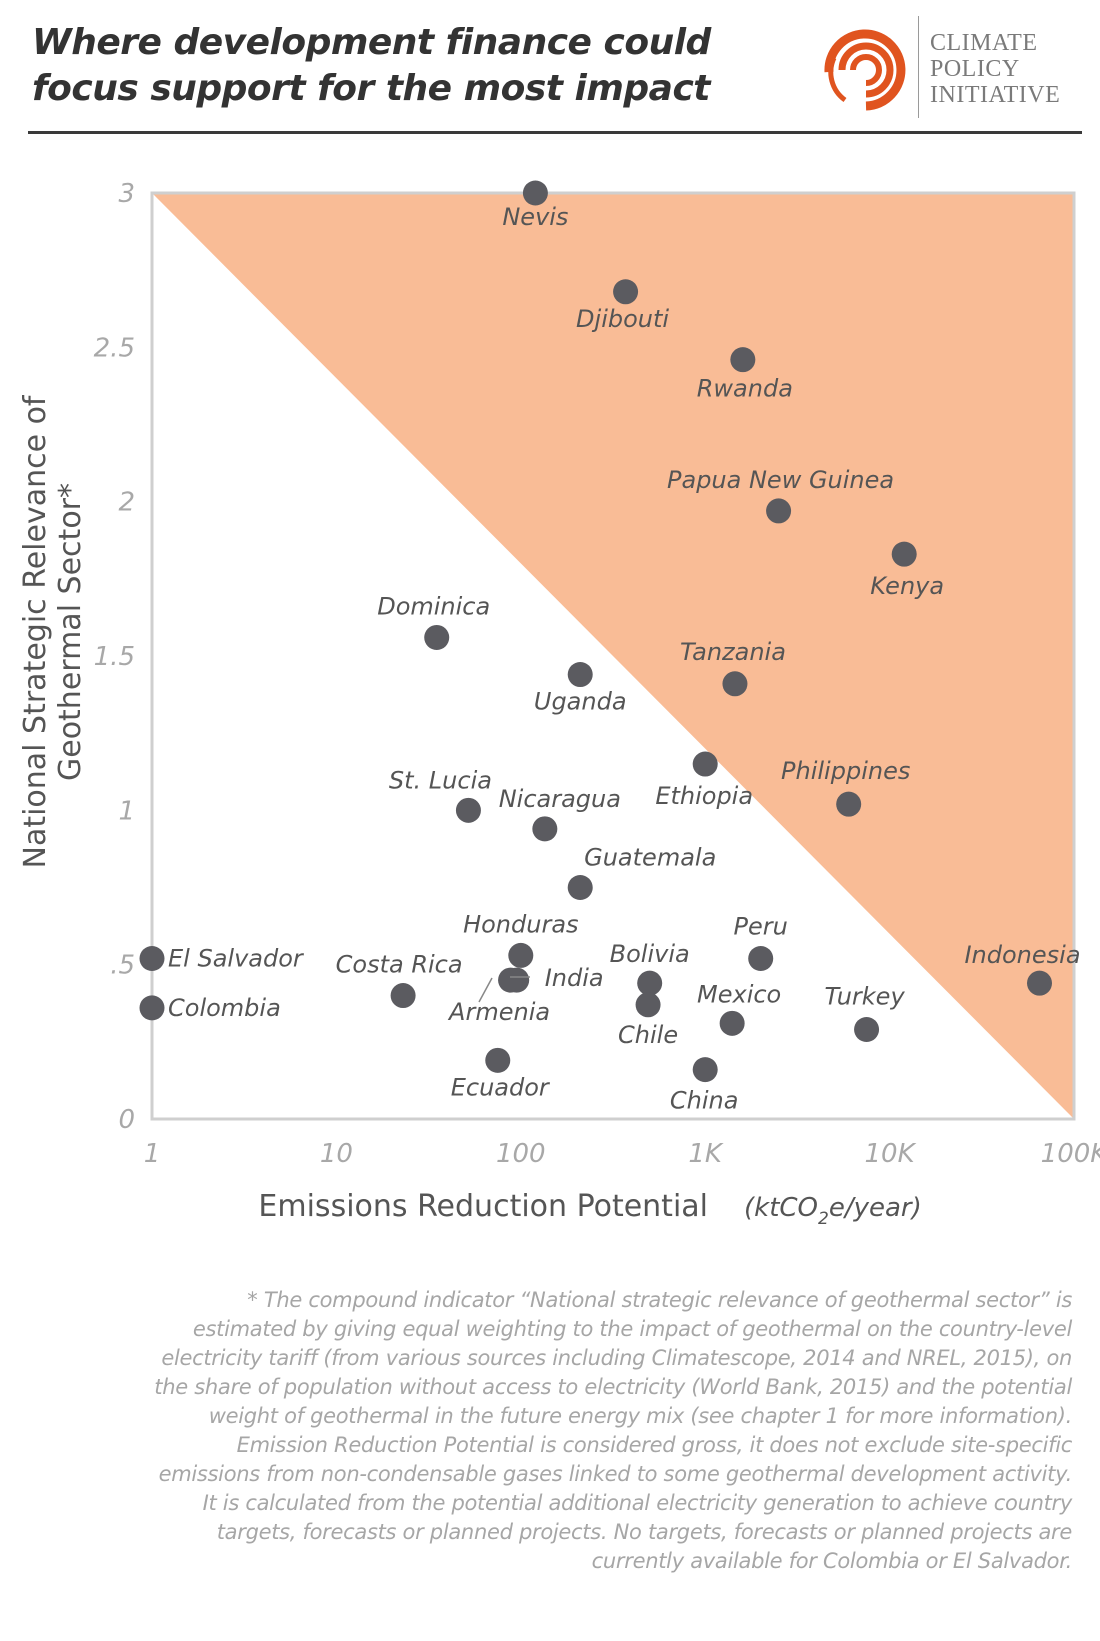  What do you see at coordinates (1070, 1154) in the screenshot?
I see `x-tick-label: 100K` at bounding box center [1070, 1154].